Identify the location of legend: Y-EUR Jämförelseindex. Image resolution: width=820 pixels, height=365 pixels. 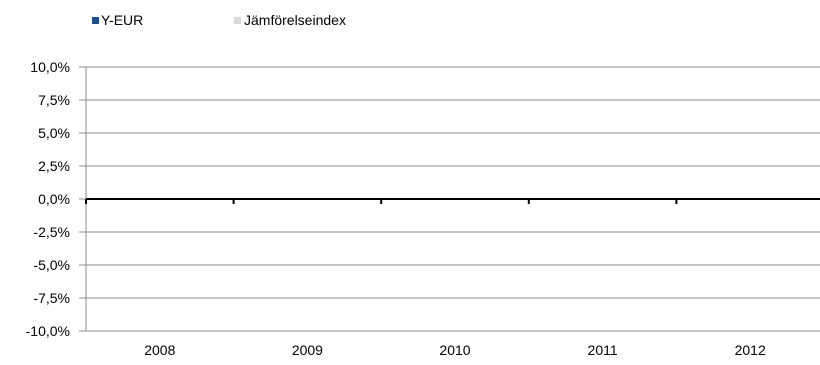
(219, 20).